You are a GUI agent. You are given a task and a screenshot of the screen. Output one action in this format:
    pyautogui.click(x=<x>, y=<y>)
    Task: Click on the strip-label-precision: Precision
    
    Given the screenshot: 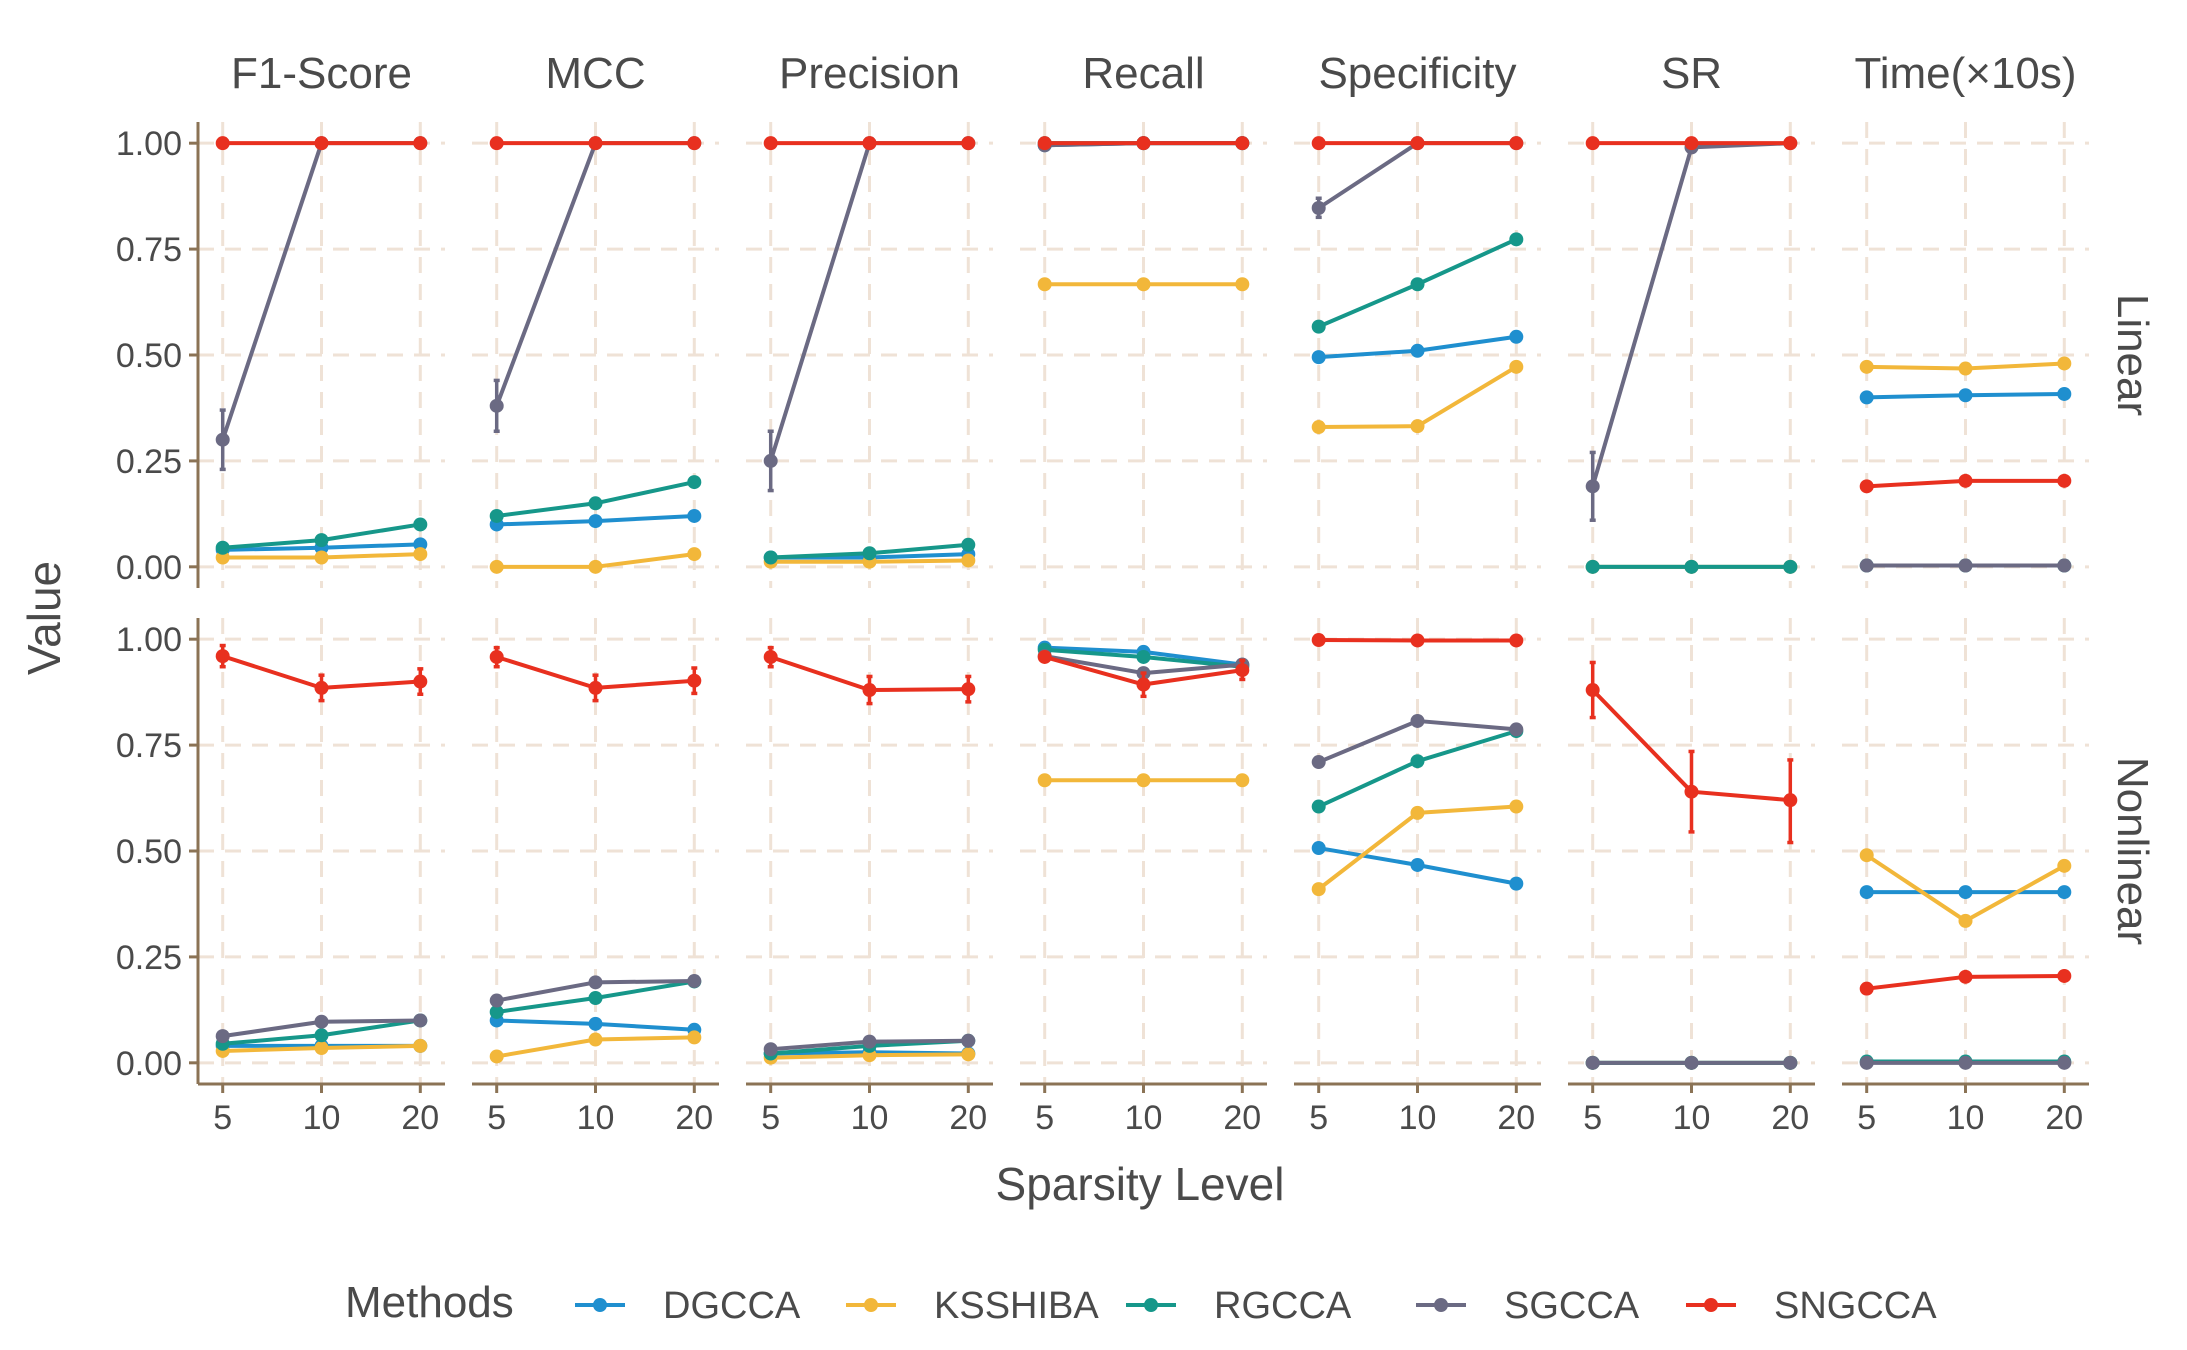 What is the action you would take?
    pyautogui.click(x=869, y=73)
    